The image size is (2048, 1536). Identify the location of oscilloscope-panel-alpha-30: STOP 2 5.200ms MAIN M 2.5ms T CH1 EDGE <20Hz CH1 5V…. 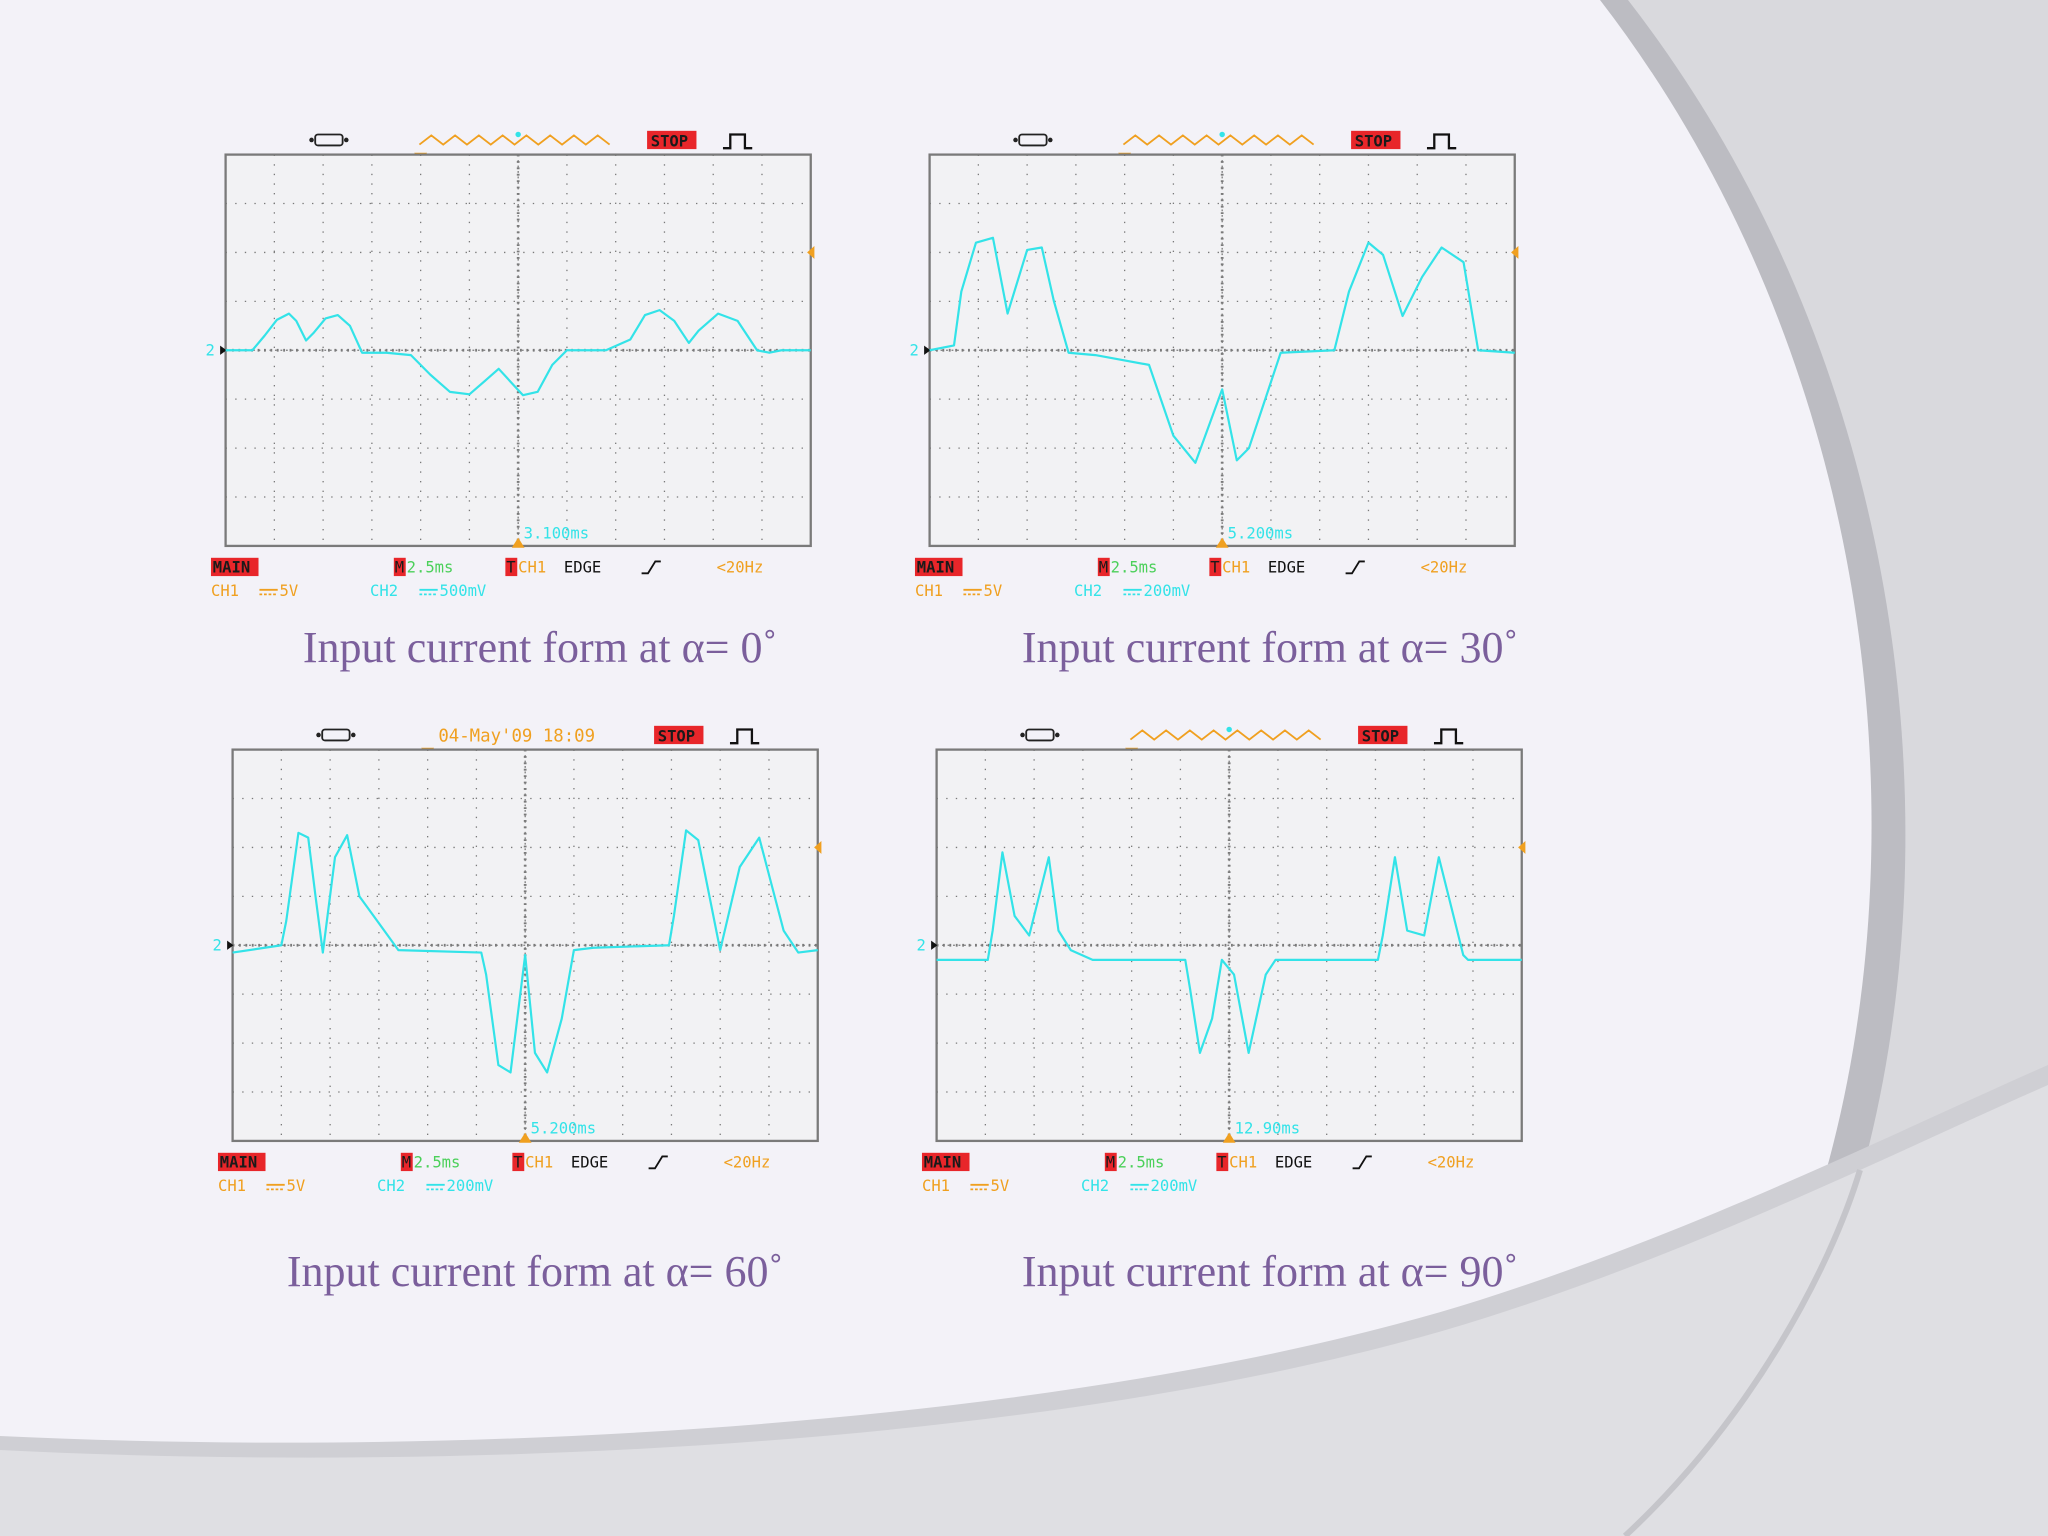
(1254, 385).